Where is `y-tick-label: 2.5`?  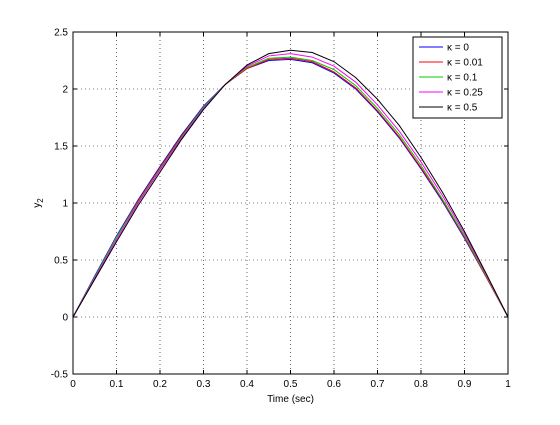 y-tick-label: 2.5 is located at coordinates (61, 33).